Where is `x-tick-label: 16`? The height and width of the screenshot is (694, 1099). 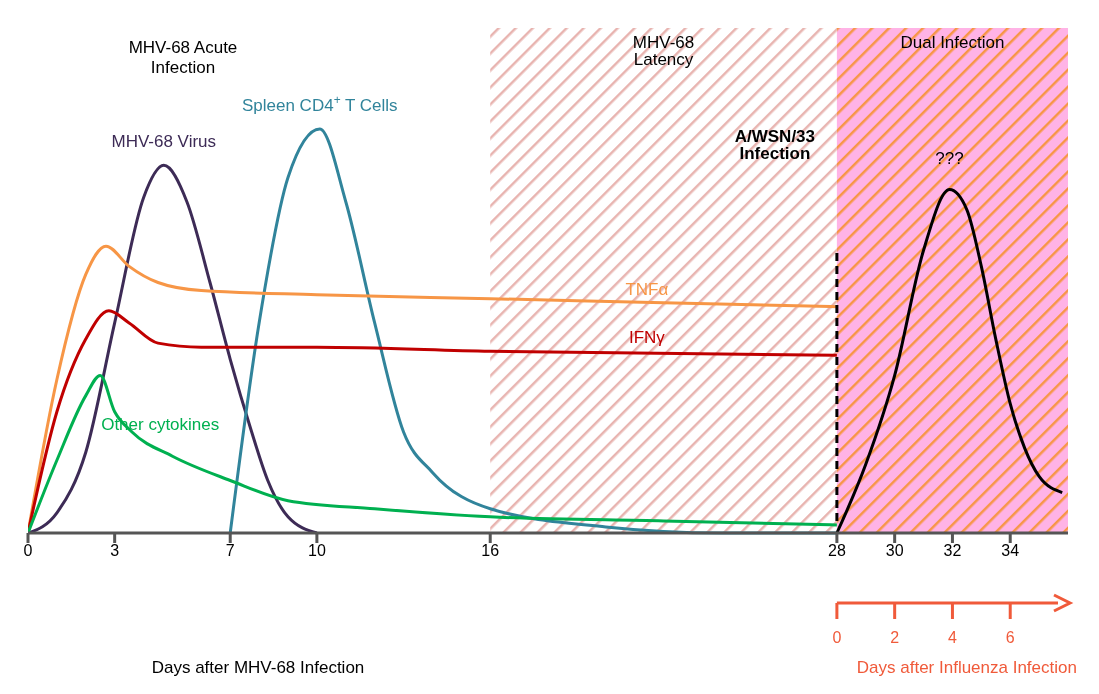
x-tick-label: 16 is located at coordinates (490, 551).